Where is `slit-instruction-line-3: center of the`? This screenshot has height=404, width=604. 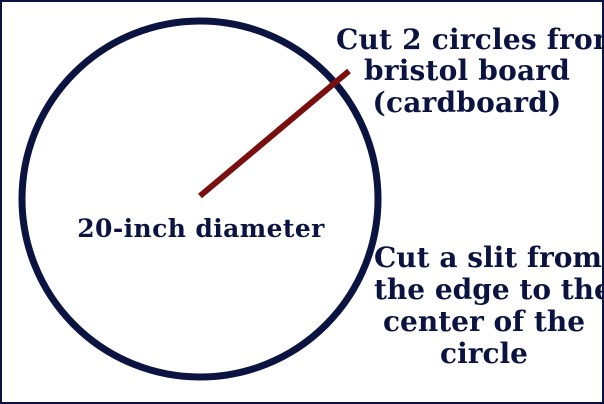 slit-instruction-line-3: center of the is located at coordinates (484, 321).